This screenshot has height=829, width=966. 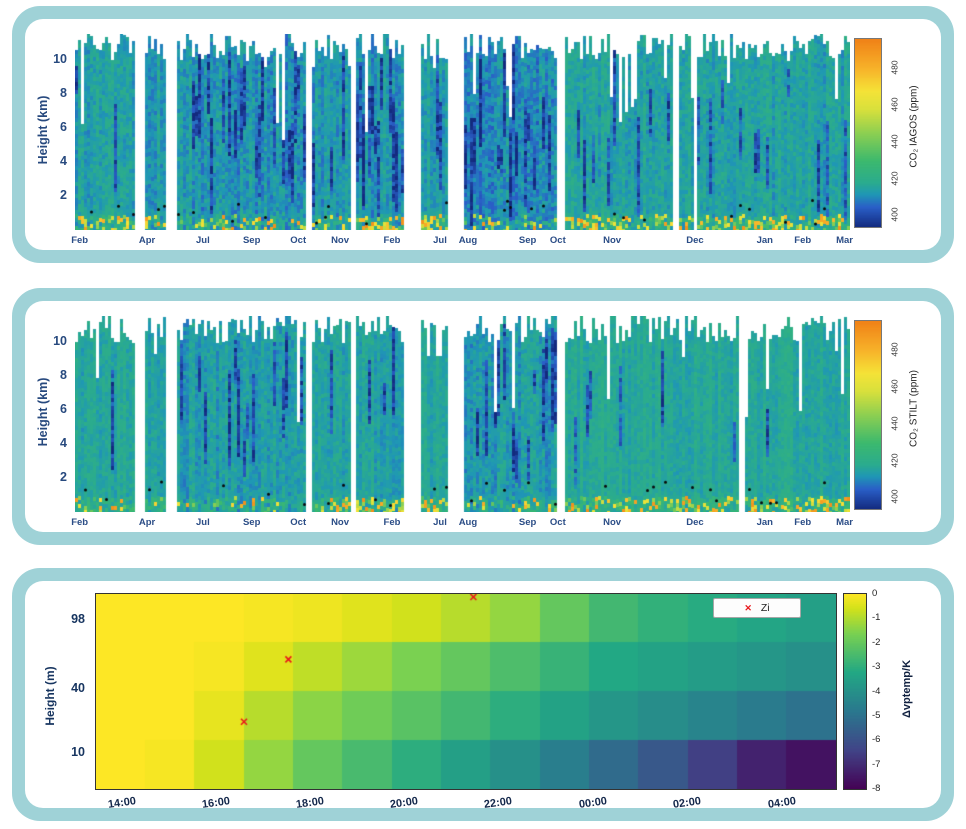 I want to click on colorbar-tick-label: 0, so click(x=875, y=593).